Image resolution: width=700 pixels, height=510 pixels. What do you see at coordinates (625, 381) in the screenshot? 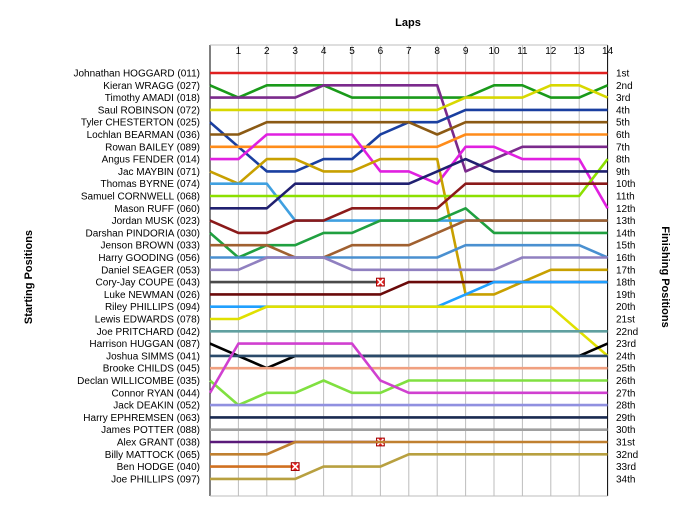
I see `finishing-position-label: 26th` at bounding box center [625, 381].